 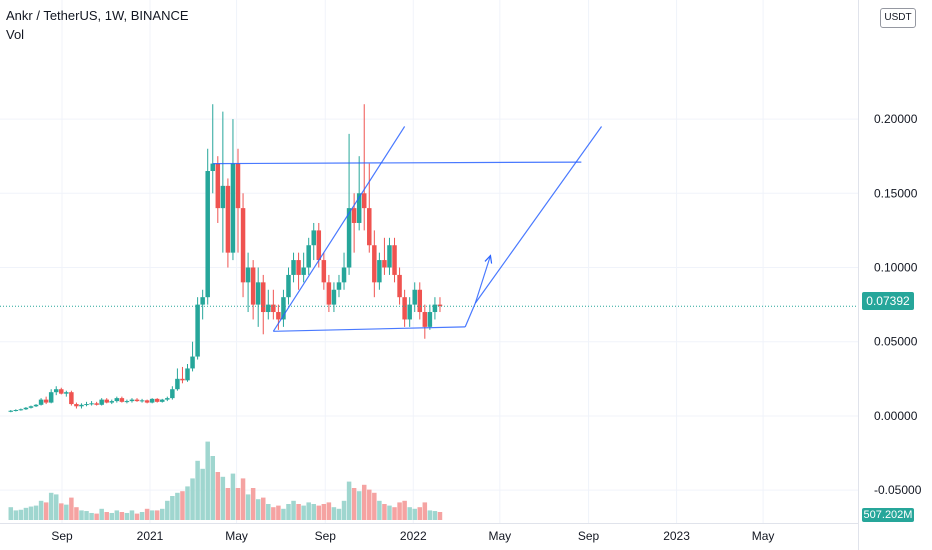 I want to click on projection-arrow-head, so click(x=488, y=259).